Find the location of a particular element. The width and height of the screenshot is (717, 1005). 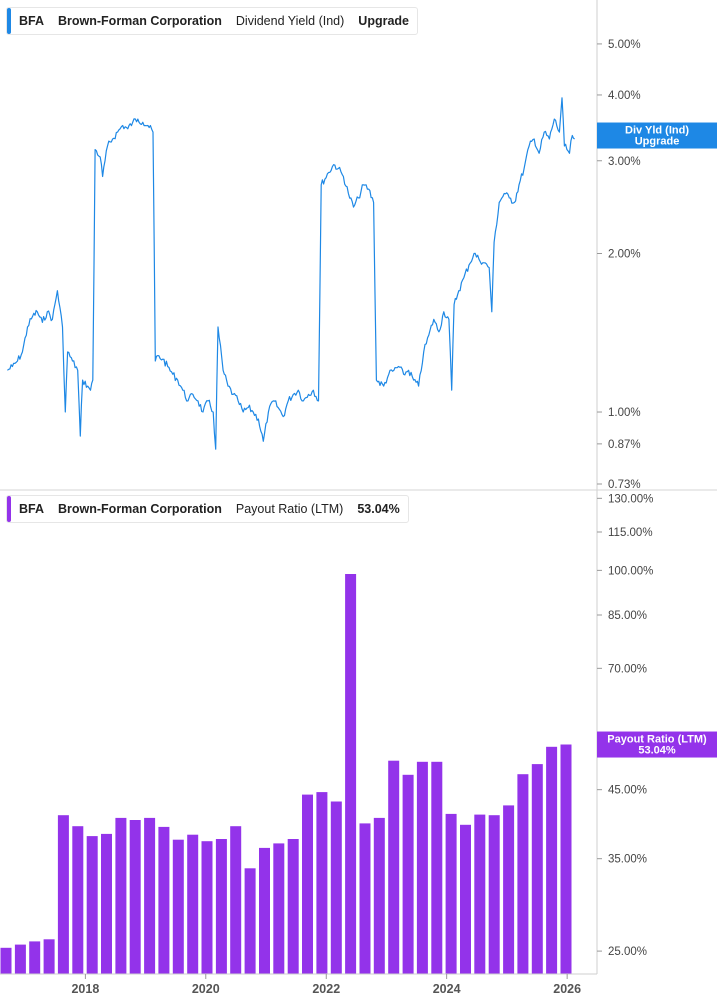

bottom-tick-label: 35.00% is located at coordinates (627, 860).